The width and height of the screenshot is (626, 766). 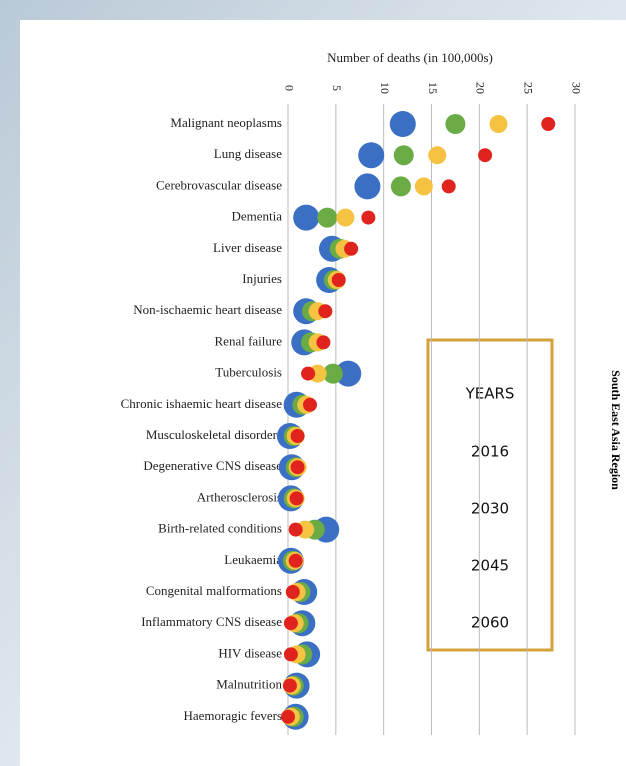 I want to click on x-tick-label: 25, so click(x=528, y=88).